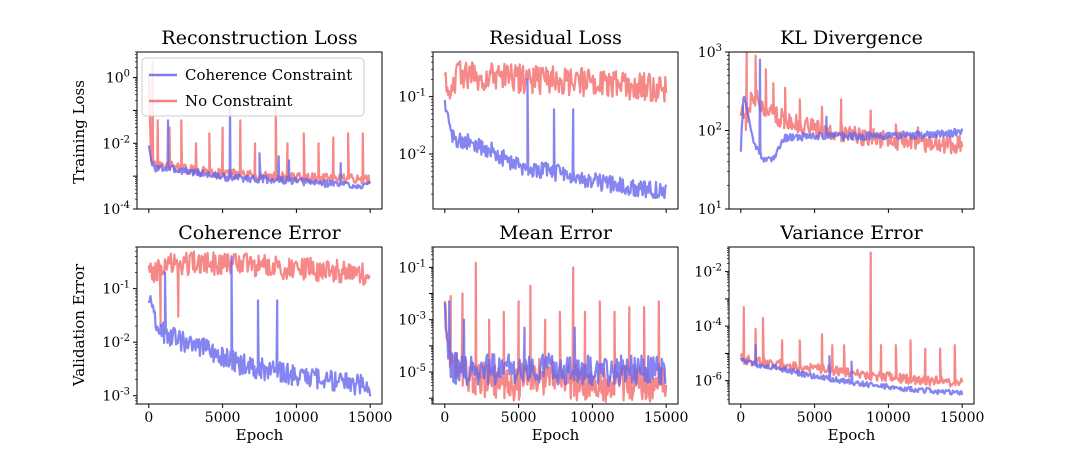 Image resolution: width=1080 pixels, height=450 pixels. What do you see at coordinates (851, 233) in the screenshot?
I see `panel-title: Variance Error` at bounding box center [851, 233].